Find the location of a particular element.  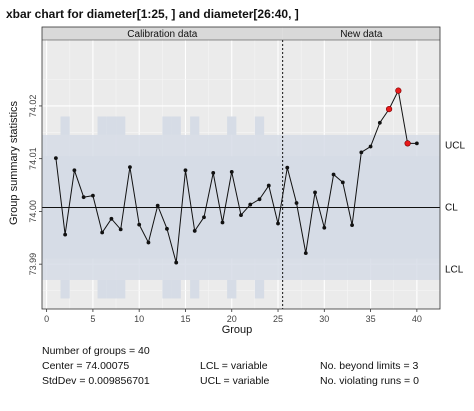

x-tick-label: 30 is located at coordinates (324, 319).